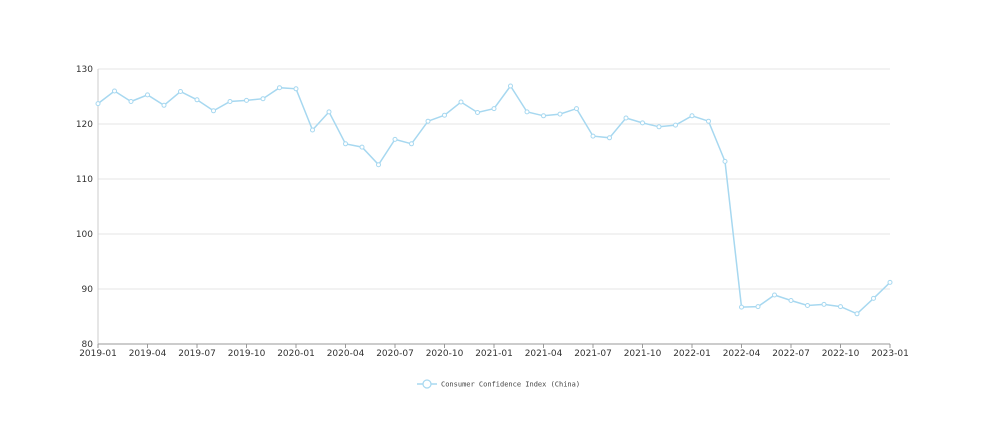 The width and height of the screenshot is (989, 427). I want to click on x-tick-label: 2020-07, so click(395, 354).